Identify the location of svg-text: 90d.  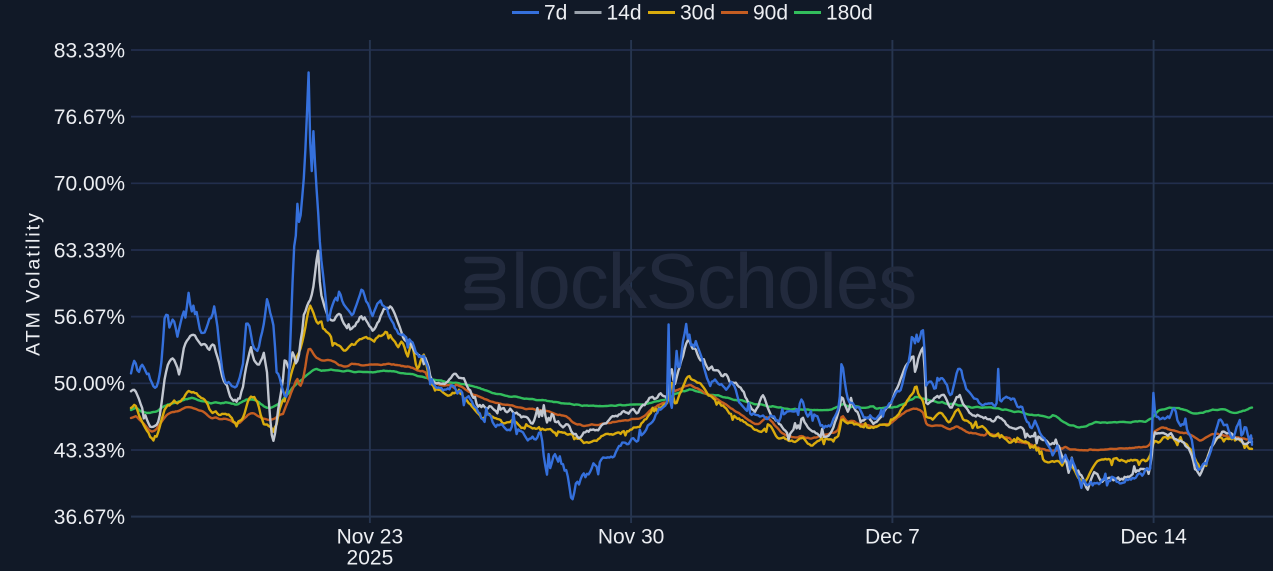
(770, 13).